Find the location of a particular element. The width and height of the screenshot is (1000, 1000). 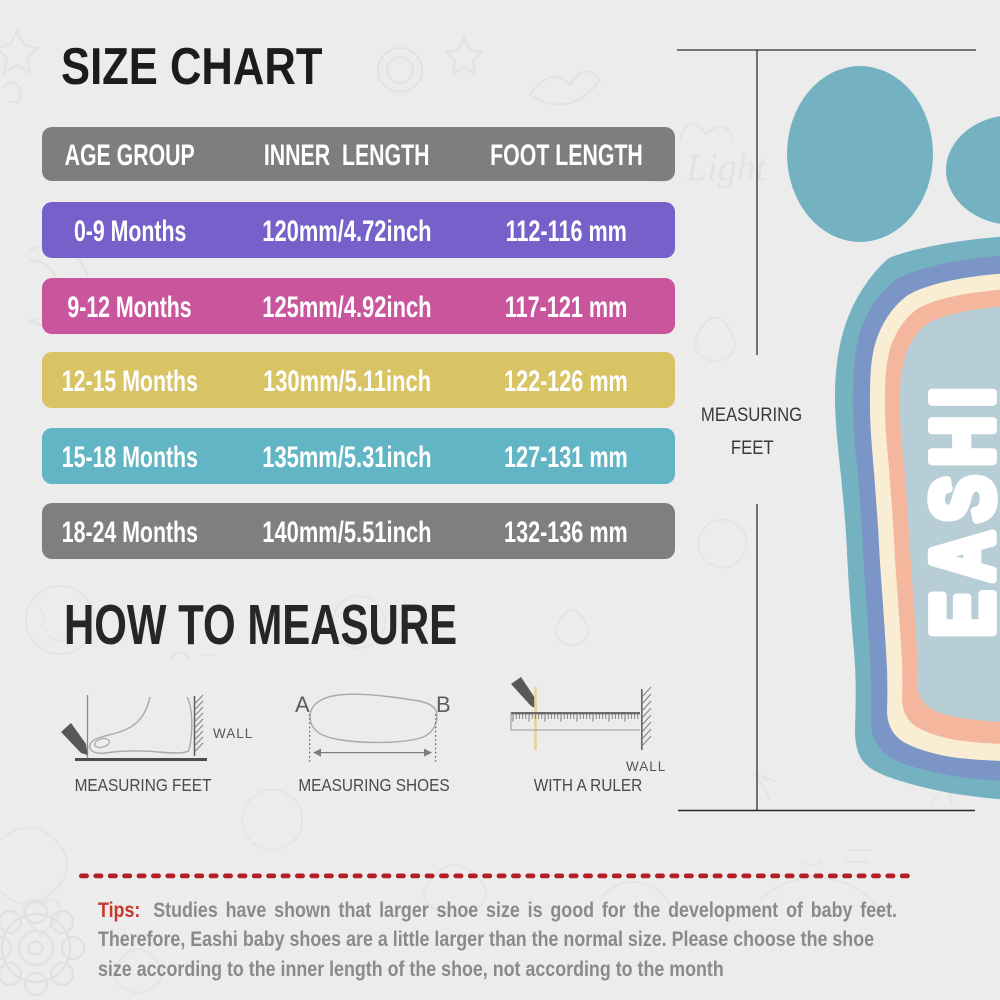

svg-text: Light is located at coordinates (726, 168).